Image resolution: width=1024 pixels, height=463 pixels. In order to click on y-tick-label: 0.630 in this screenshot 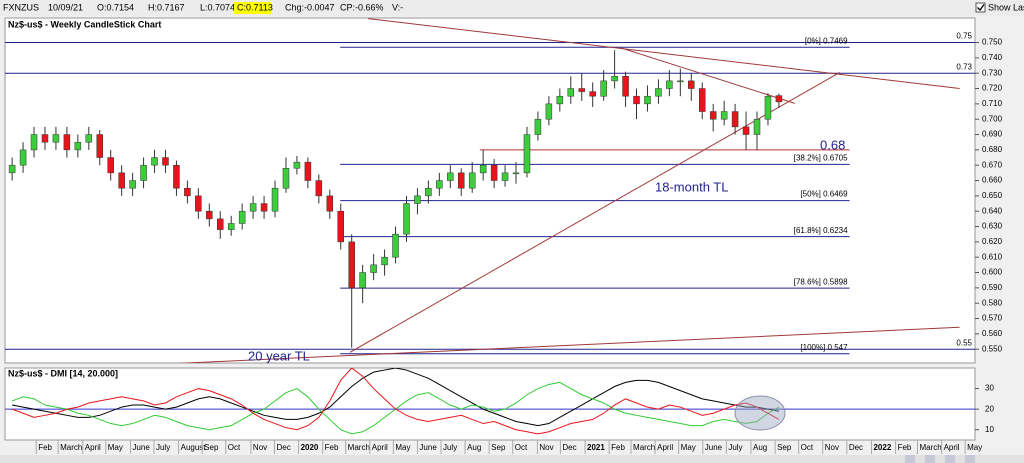, I will do `click(992, 226)`.